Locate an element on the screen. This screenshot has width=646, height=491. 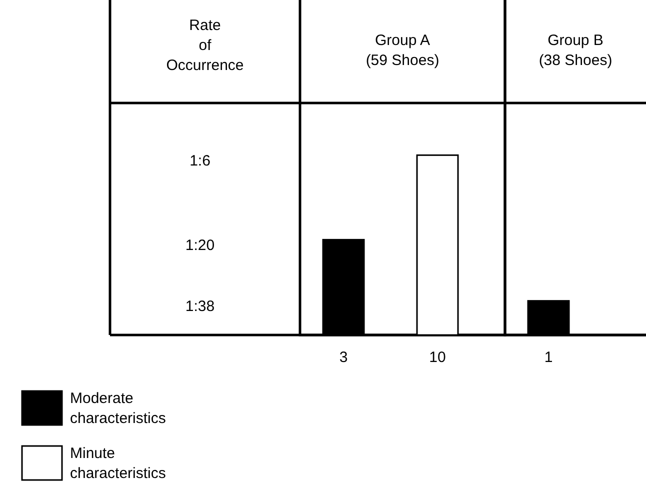
legend-label: Moderate characteristics is located at coordinates (118, 408).